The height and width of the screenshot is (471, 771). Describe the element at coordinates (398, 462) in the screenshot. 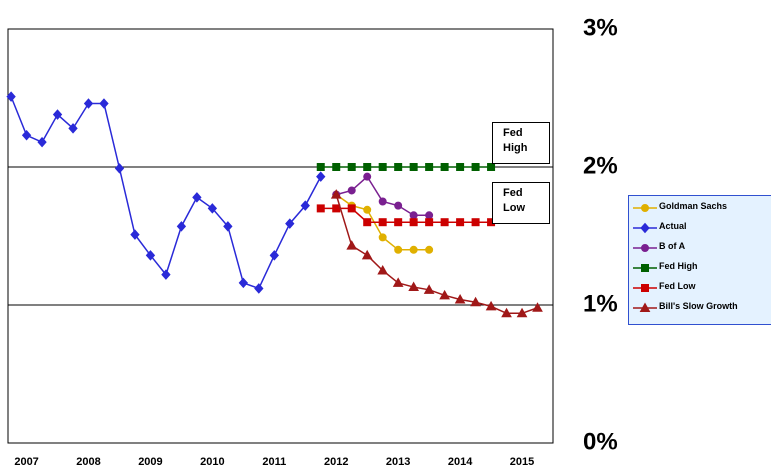

I see `x-tick-label: 2013` at that location.